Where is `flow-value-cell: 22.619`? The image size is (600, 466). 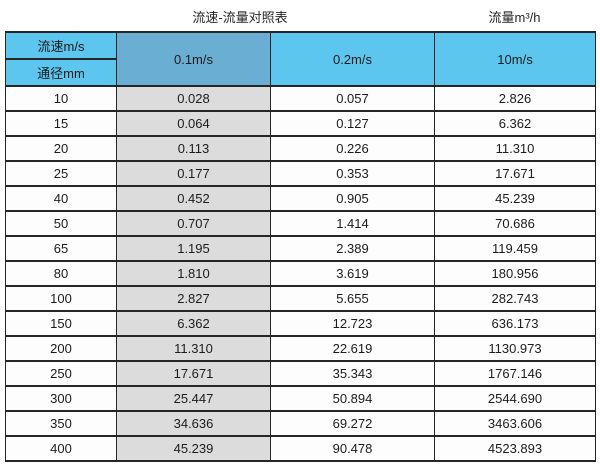
flow-value-cell: 22.619 is located at coordinates (352, 348).